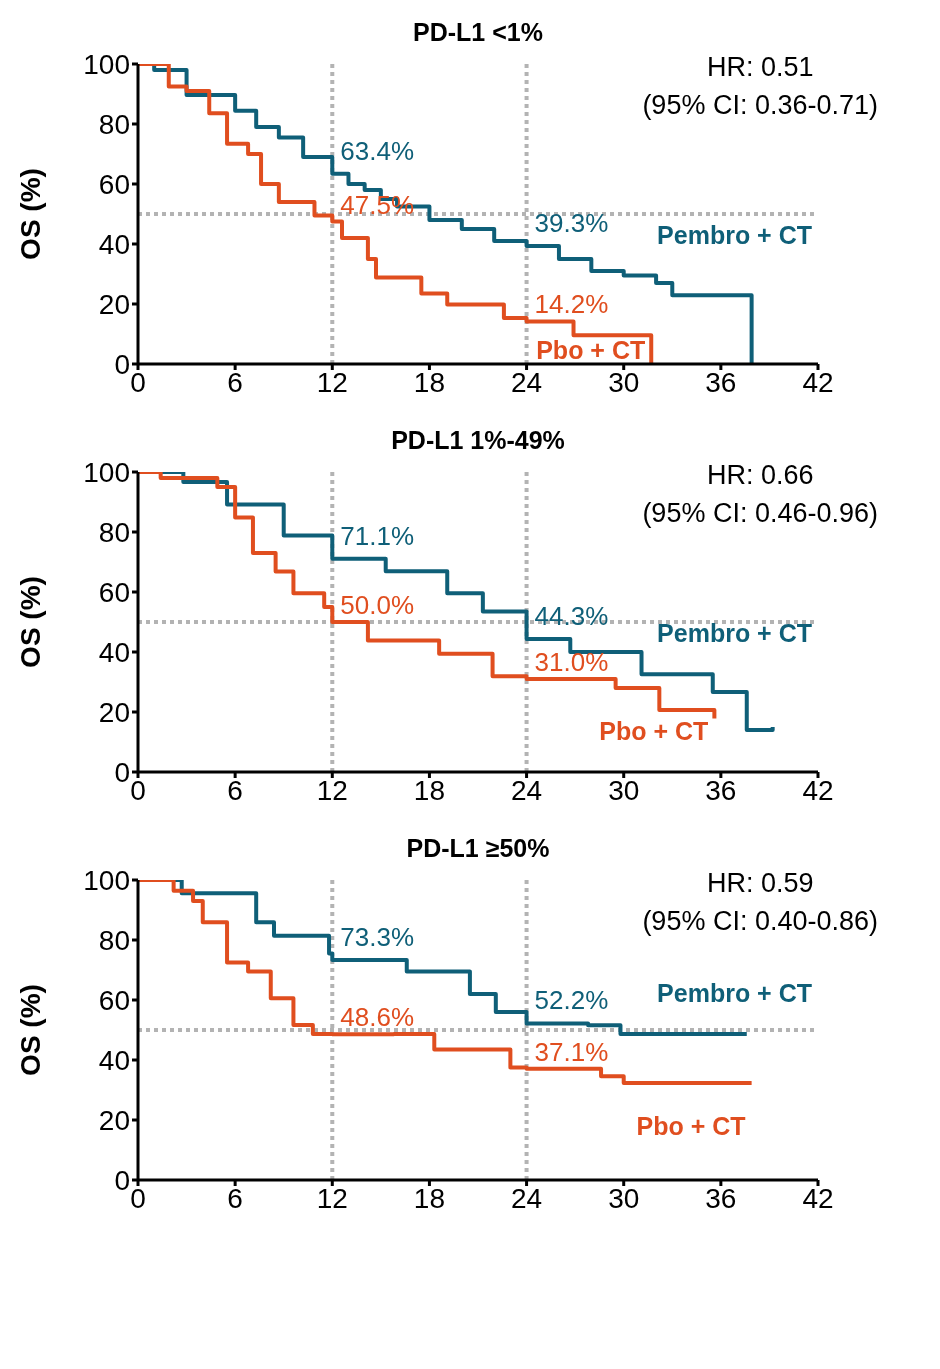 The image size is (940, 1369). Describe the element at coordinates (478, 32) in the screenshot. I see `chart-title: PD-L1 <1%` at that location.